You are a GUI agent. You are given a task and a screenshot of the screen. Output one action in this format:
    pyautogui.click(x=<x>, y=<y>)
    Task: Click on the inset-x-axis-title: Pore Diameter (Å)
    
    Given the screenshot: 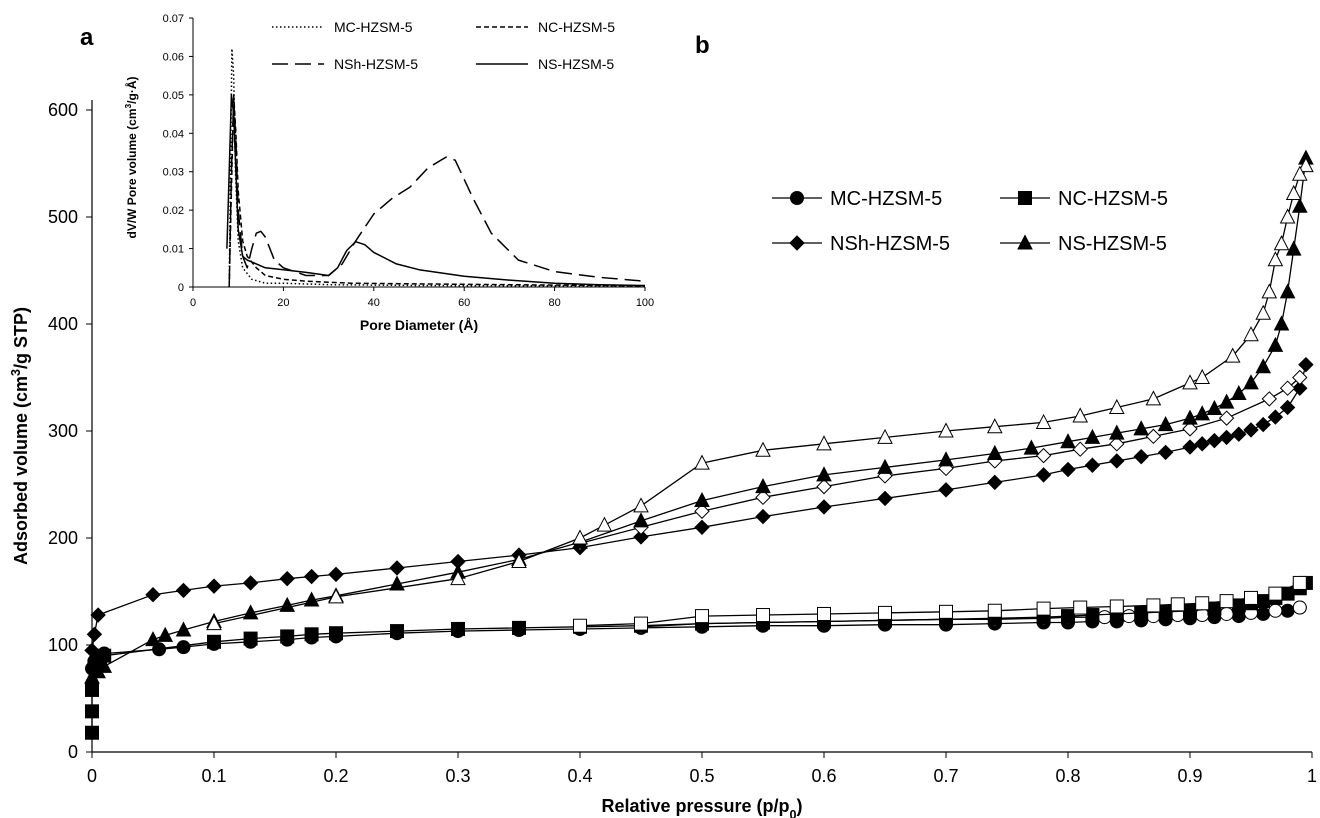 What is the action you would take?
    pyautogui.click(x=419, y=325)
    